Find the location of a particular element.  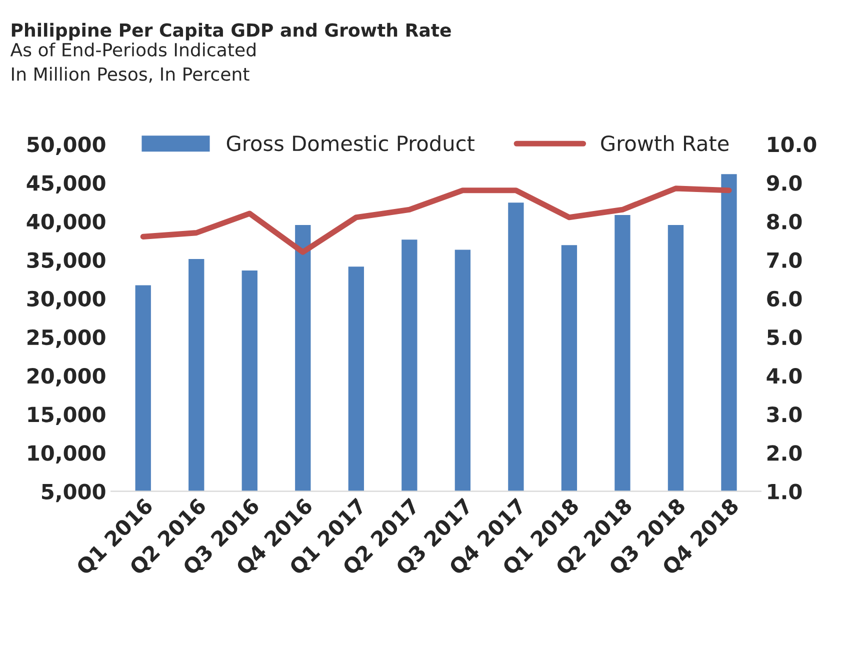

y2-tick-label: 9.0 is located at coordinates (784, 183).